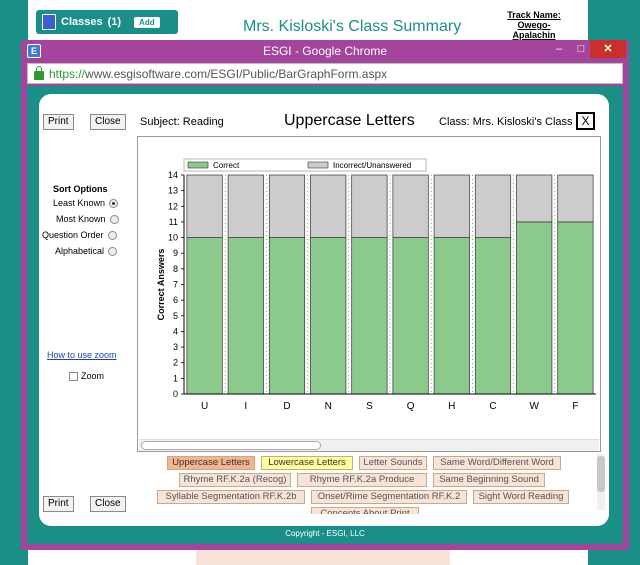  I want to click on close-button-bottom: Close, so click(108, 504).